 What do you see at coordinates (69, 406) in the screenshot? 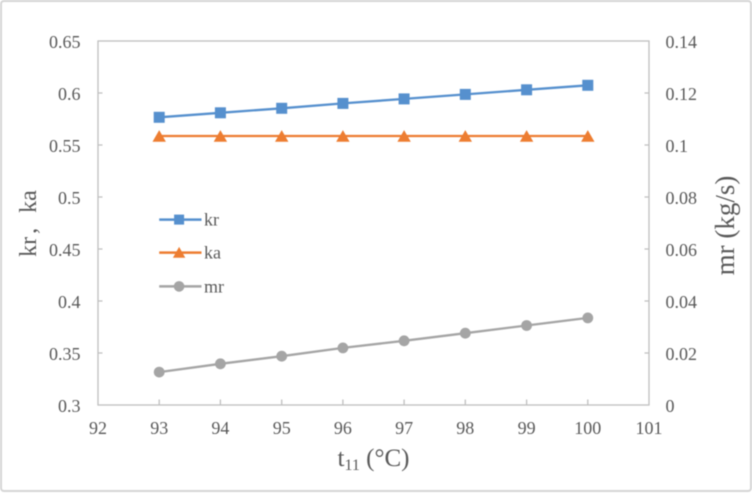
I see `svg-text: 0.3` at bounding box center [69, 406].